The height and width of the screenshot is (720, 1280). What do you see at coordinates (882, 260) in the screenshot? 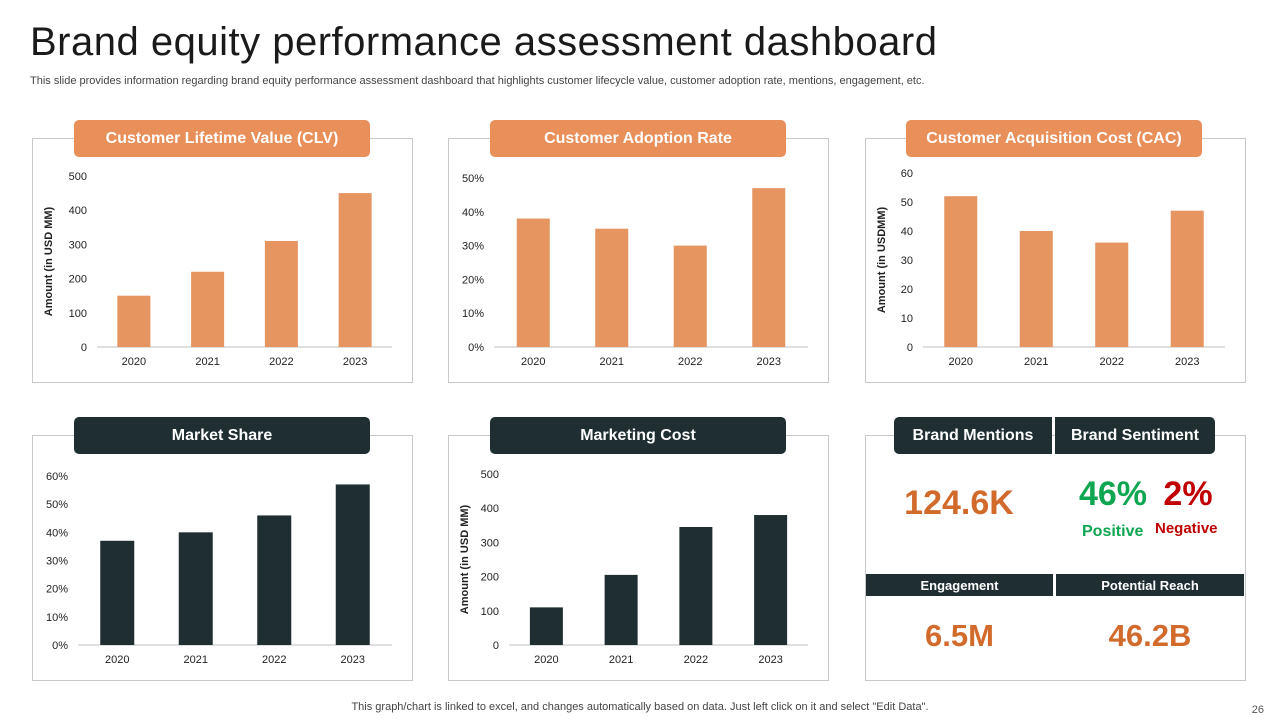
I see `y-axis-label: Amount (in USDMM)` at bounding box center [882, 260].